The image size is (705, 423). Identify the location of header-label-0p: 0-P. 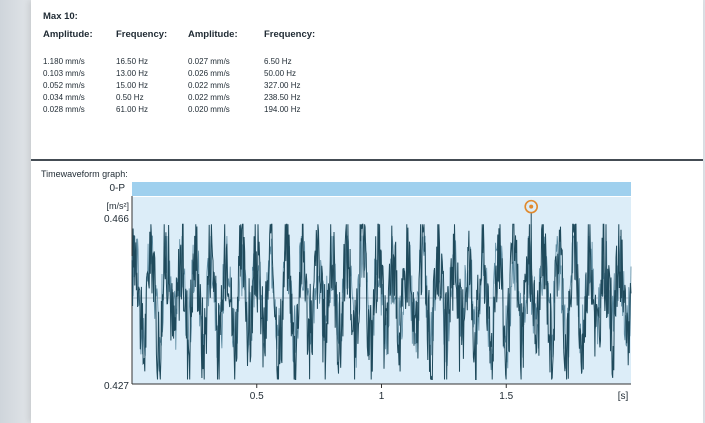
(117, 188).